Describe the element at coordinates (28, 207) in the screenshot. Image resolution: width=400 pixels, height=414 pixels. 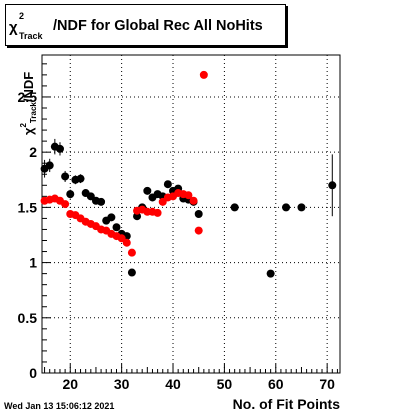
I see `y-tick-label: 1.5` at that location.